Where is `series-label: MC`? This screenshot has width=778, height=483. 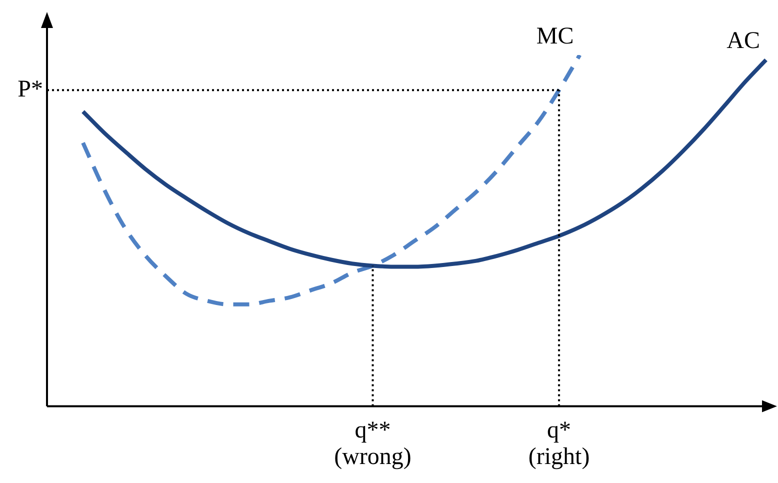
series-label: MC is located at coordinates (555, 36).